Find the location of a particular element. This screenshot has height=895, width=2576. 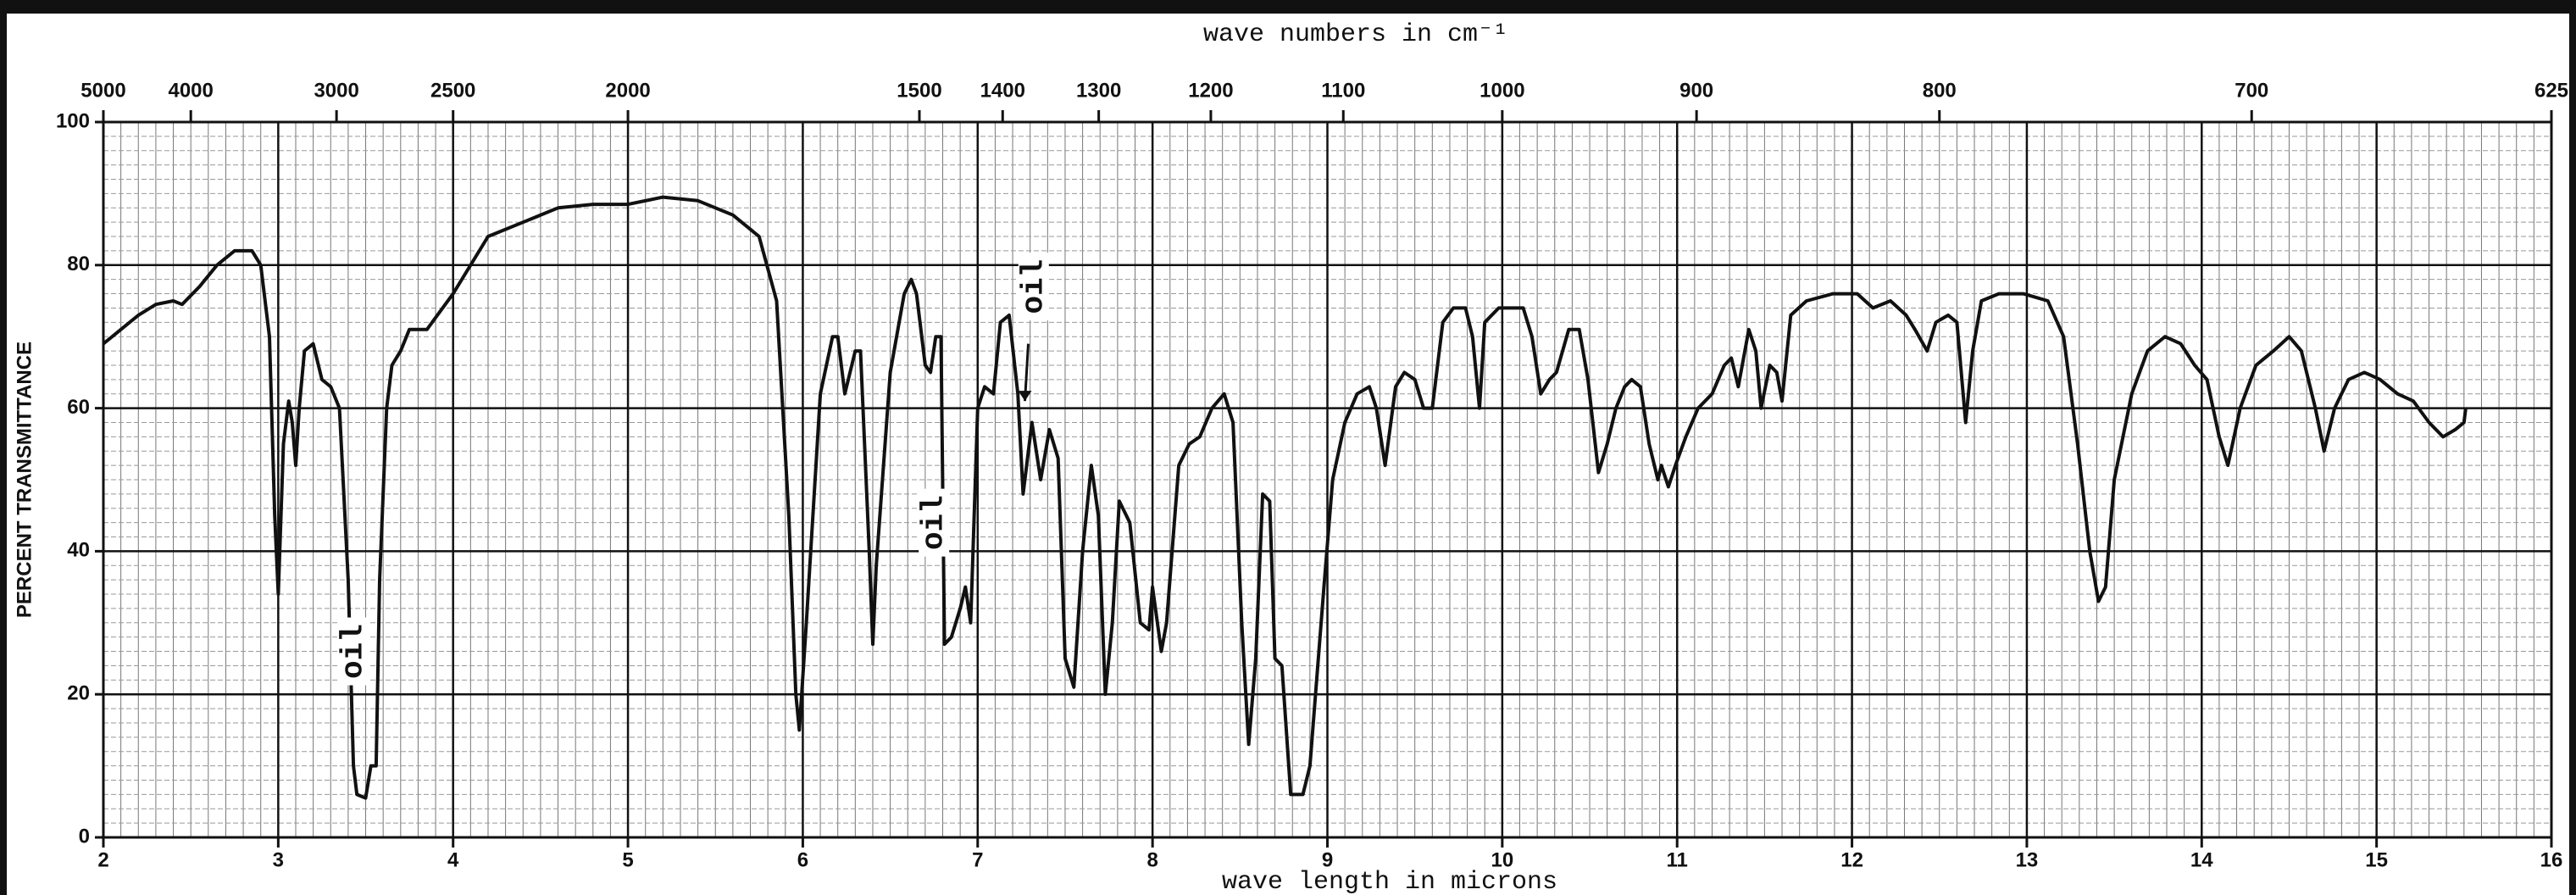

x-tick-label: 13 is located at coordinates (2027, 859).